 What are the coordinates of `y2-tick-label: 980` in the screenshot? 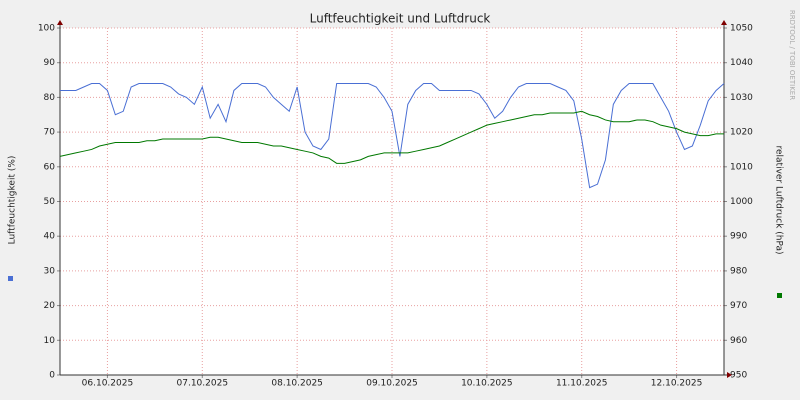 It's located at (738, 271).